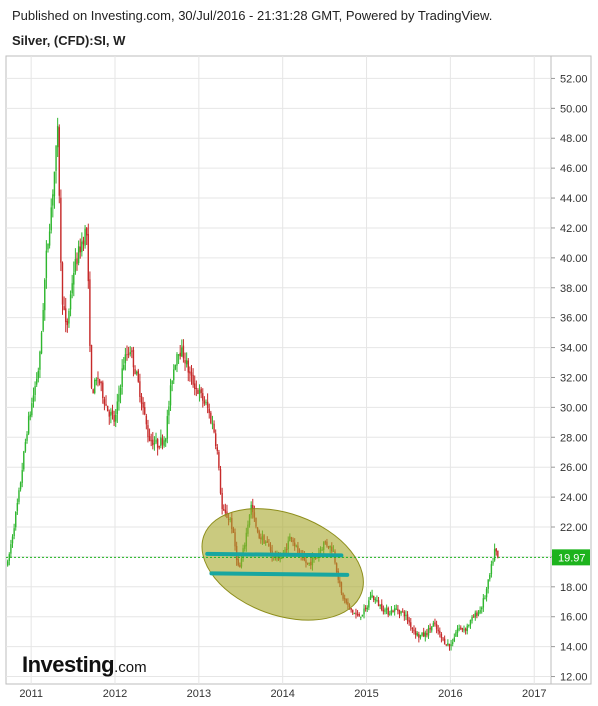 The image size is (598, 706). What do you see at coordinates (574, 678) in the screenshot?
I see `price-tick-label: 12.00` at bounding box center [574, 678].